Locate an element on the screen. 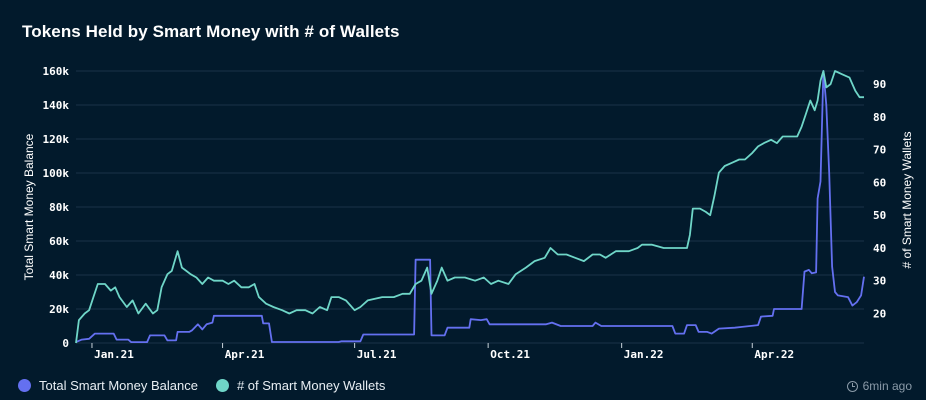 The height and width of the screenshot is (400, 926). right-tick-label: 80 is located at coordinates (879, 117).